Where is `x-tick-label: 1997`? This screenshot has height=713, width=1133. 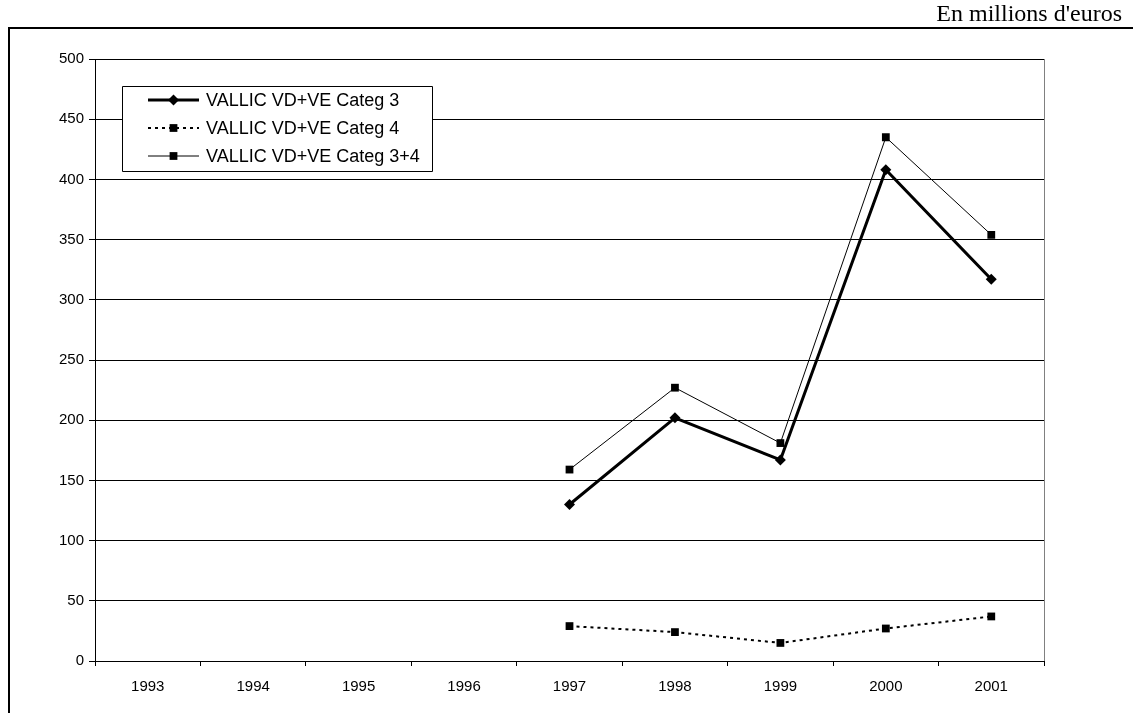 x-tick-label: 1997 is located at coordinates (569, 686).